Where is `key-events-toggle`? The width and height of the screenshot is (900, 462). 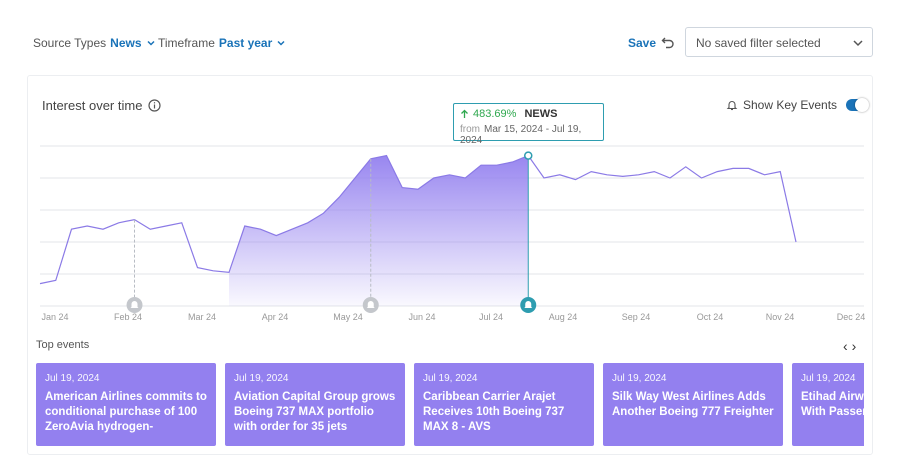
key-events-toggle is located at coordinates (858, 105).